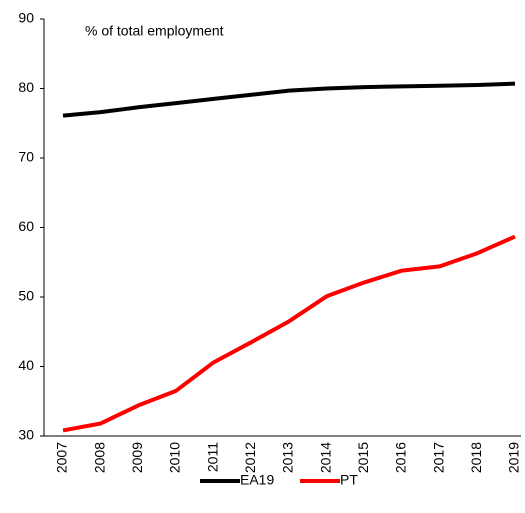 Image resolution: width=525 pixels, height=513 pixels. Describe the element at coordinates (476, 457) in the screenshot. I see `x-tick-label: 2018` at that location.